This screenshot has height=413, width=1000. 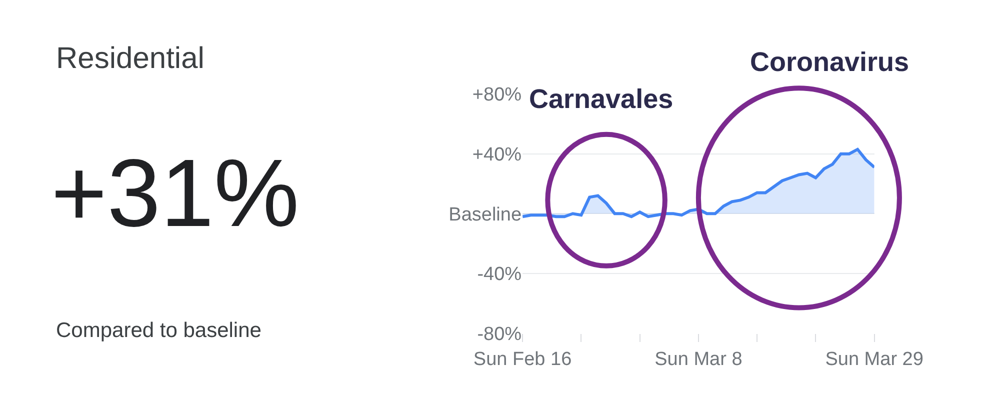 I want to click on x-tick-label: Sun Mar 29, so click(x=874, y=359).